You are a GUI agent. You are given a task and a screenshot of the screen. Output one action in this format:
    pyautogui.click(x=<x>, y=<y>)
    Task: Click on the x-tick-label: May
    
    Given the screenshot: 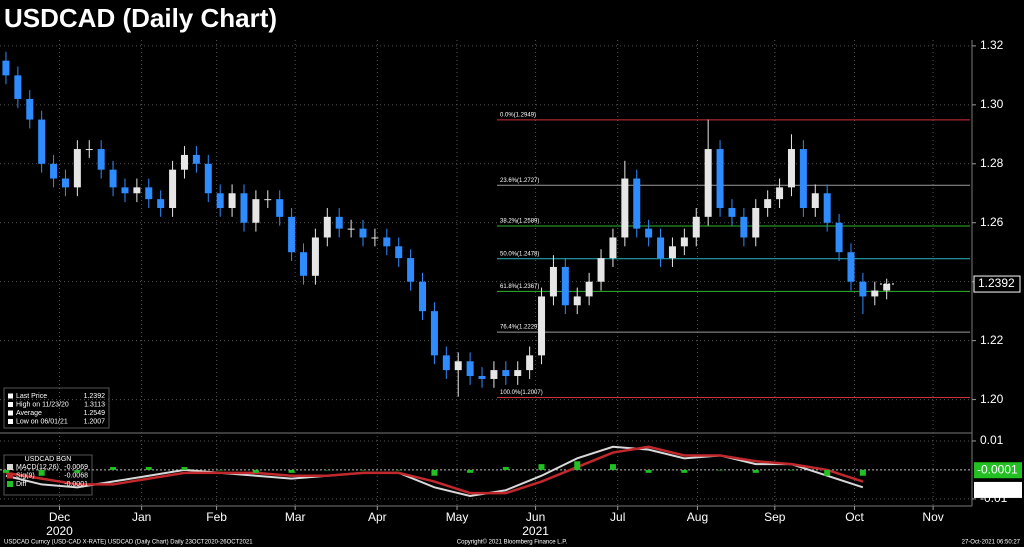 What is the action you would take?
    pyautogui.click(x=457, y=517)
    